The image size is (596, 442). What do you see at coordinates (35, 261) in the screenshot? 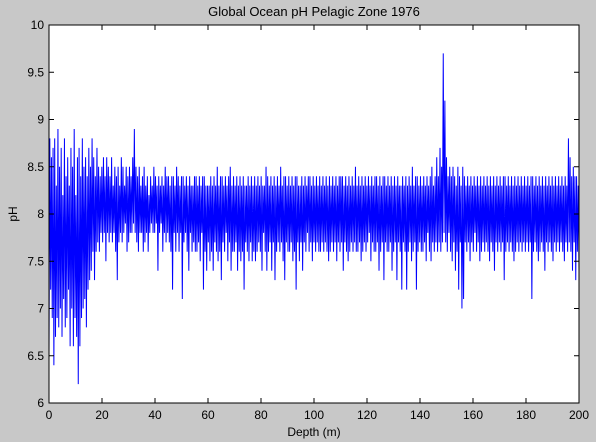
I see `y-tick-label: 7.5` at bounding box center [35, 261].